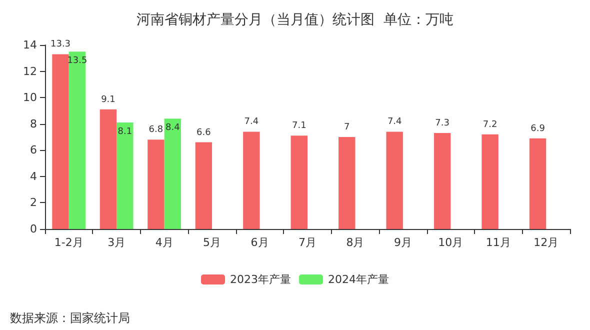 The height and width of the screenshot is (330, 590). Describe the element at coordinates (538, 129) in the screenshot. I see `data-label: 6.9` at that location.